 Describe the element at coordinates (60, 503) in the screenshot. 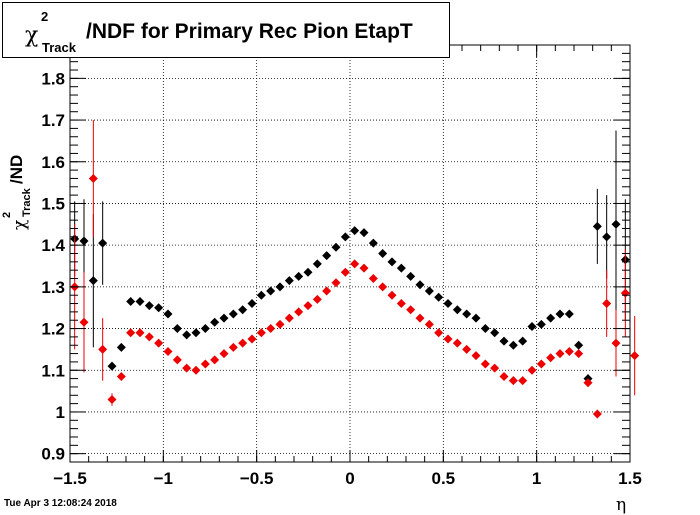

I see `timestamp: Tue Apr 3 12:08:24 2018` at that location.